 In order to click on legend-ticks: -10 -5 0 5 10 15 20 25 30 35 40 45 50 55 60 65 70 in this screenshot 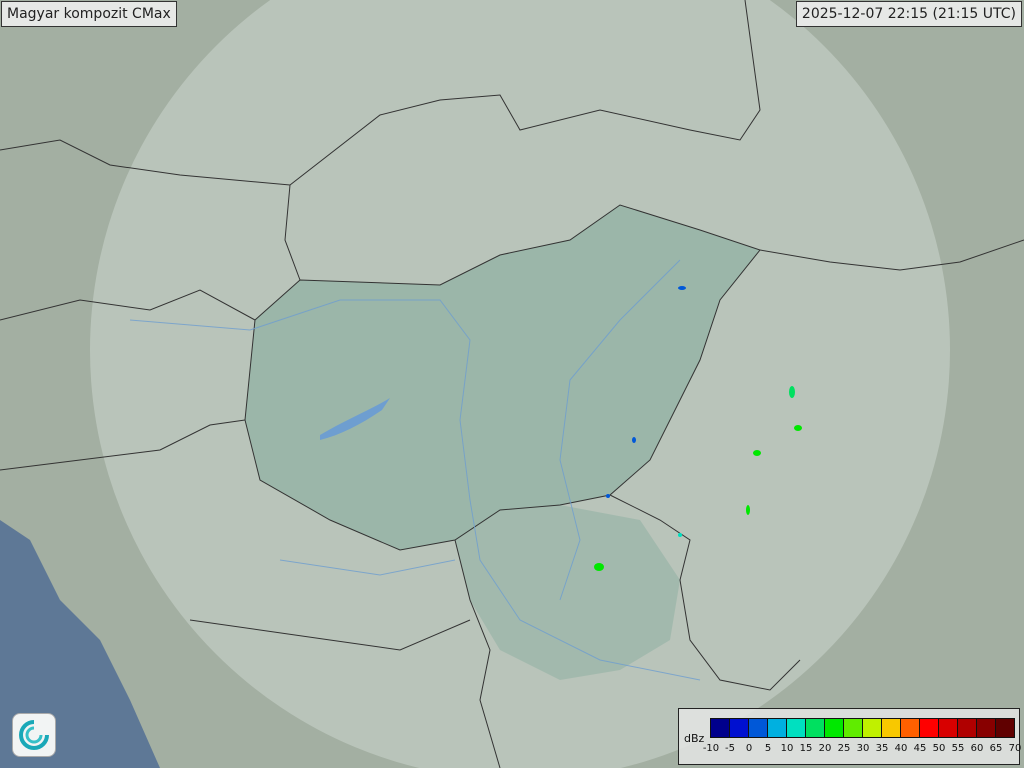, I will do `click(861, 750)`.